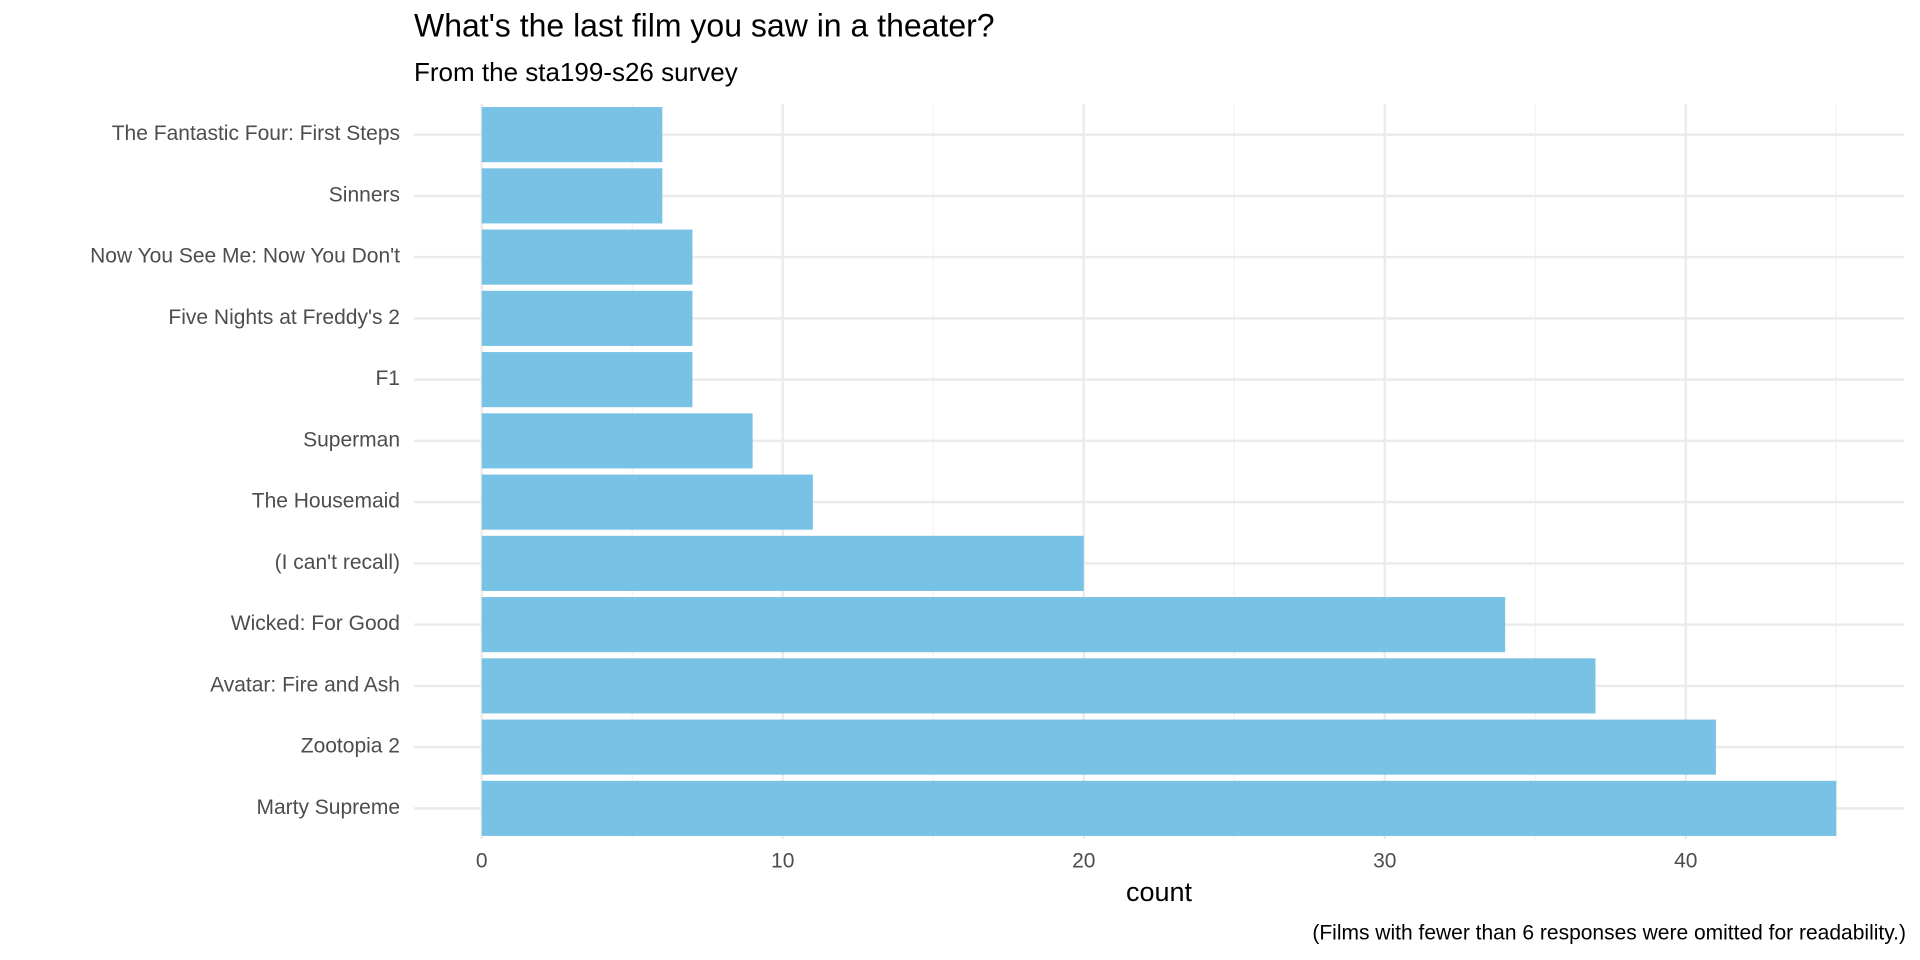  What do you see at coordinates (1083, 861) in the screenshot?
I see `x-tick-label: 20` at bounding box center [1083, 861].